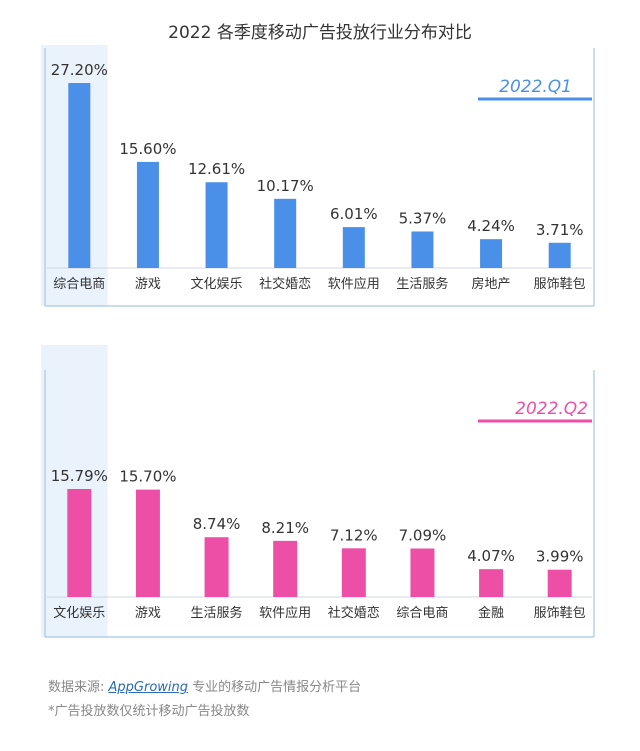 Image resolution: width=640 pixels, height=751 pixels. What do you see at coordinates (491, 613) in the screenshot?
I see `category-label: 金融` at bounding box center [491, 613].